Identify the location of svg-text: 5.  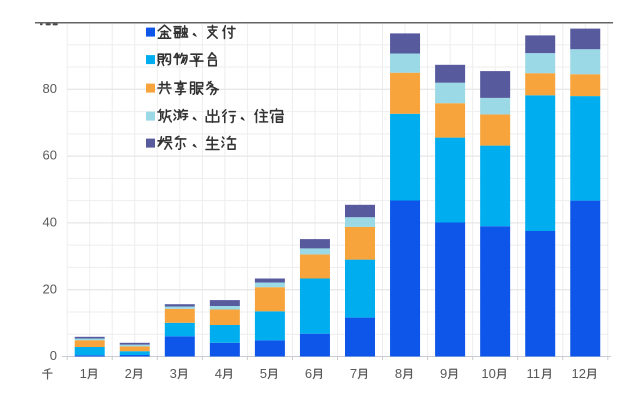
(263, 373).